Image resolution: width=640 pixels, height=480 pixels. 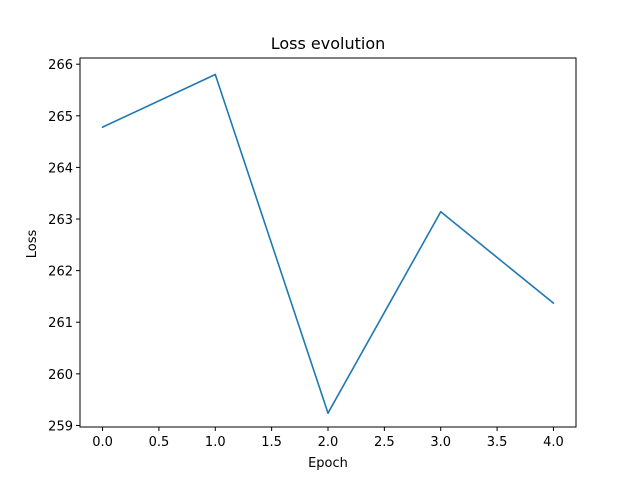 What do you see at coordinates (60, 323) in the screenshot?
I see `y-tick-label: 261` at bounding box center [60, 323].